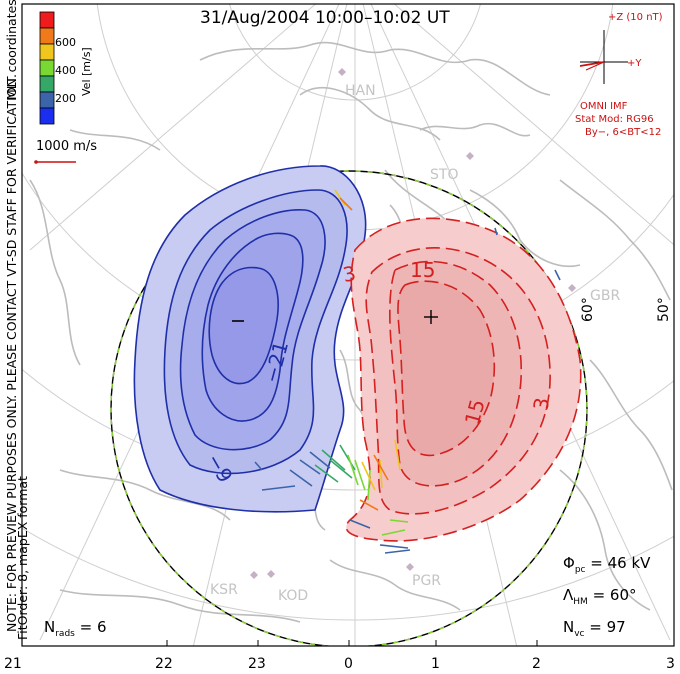 The image size is (680, 674). What do you see at coordinates (348, 664) in the screenshot?
I see `mlt-tick-0: 0` at bounding box center [348, 664].